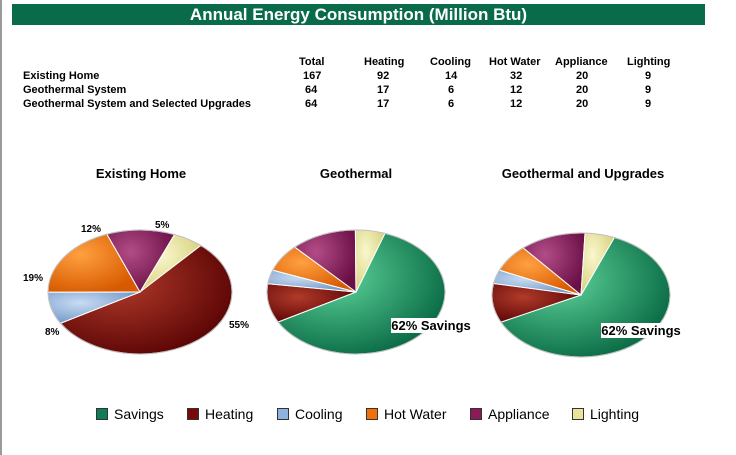  Describe the element at coordinates (319, 414) in the screenshot. I see `legend-label: Cooling` at that location.